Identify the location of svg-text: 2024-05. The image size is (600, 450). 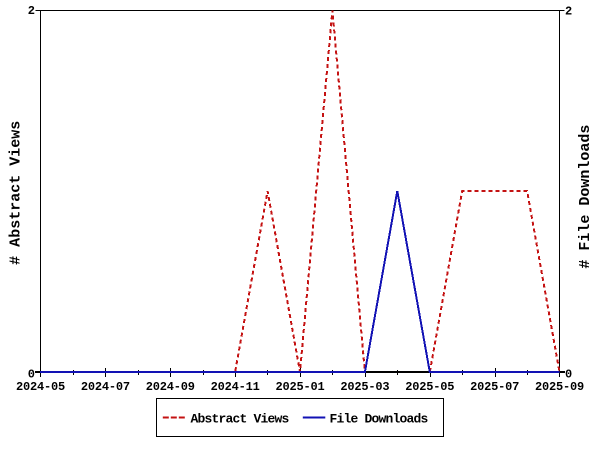
(40, 387).